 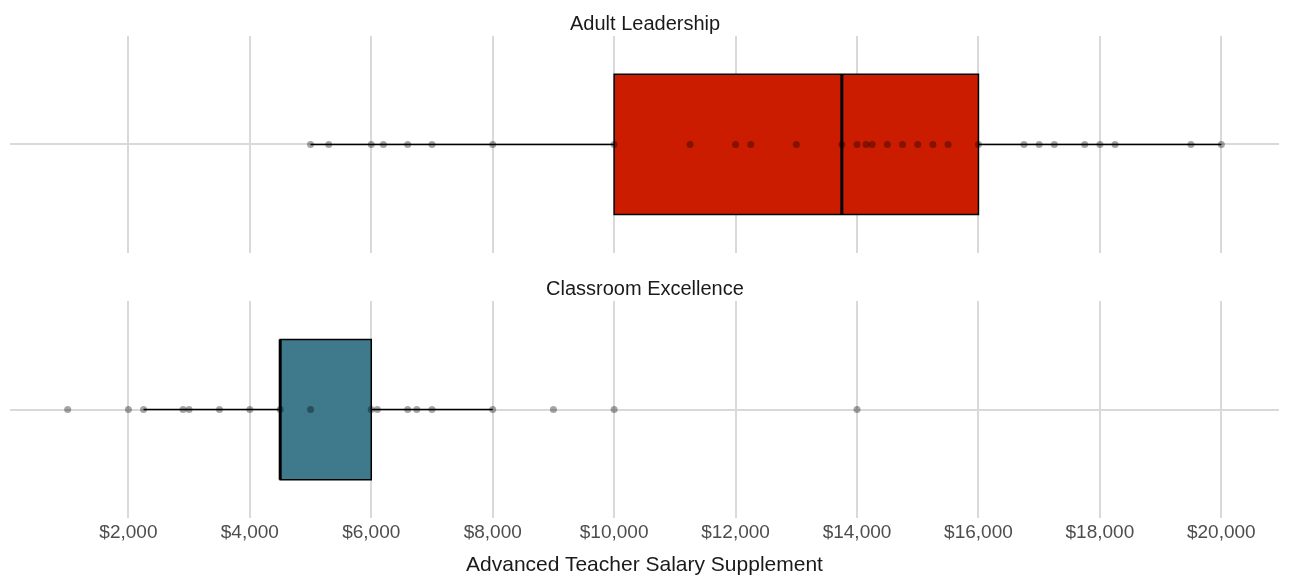 What do you see at coordinates (1100, 531) in the screenshot?
I see `x-tick-label: $18,000` at bounding box center [1100, 531].